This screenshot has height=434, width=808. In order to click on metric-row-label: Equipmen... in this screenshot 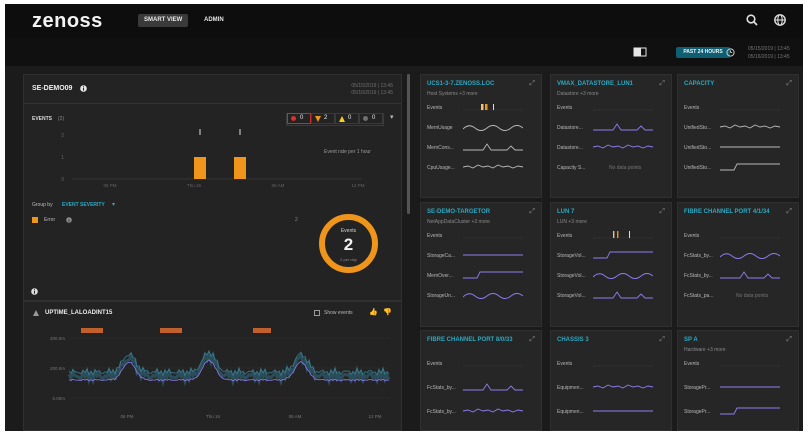, I will do `click(570, 412)`.